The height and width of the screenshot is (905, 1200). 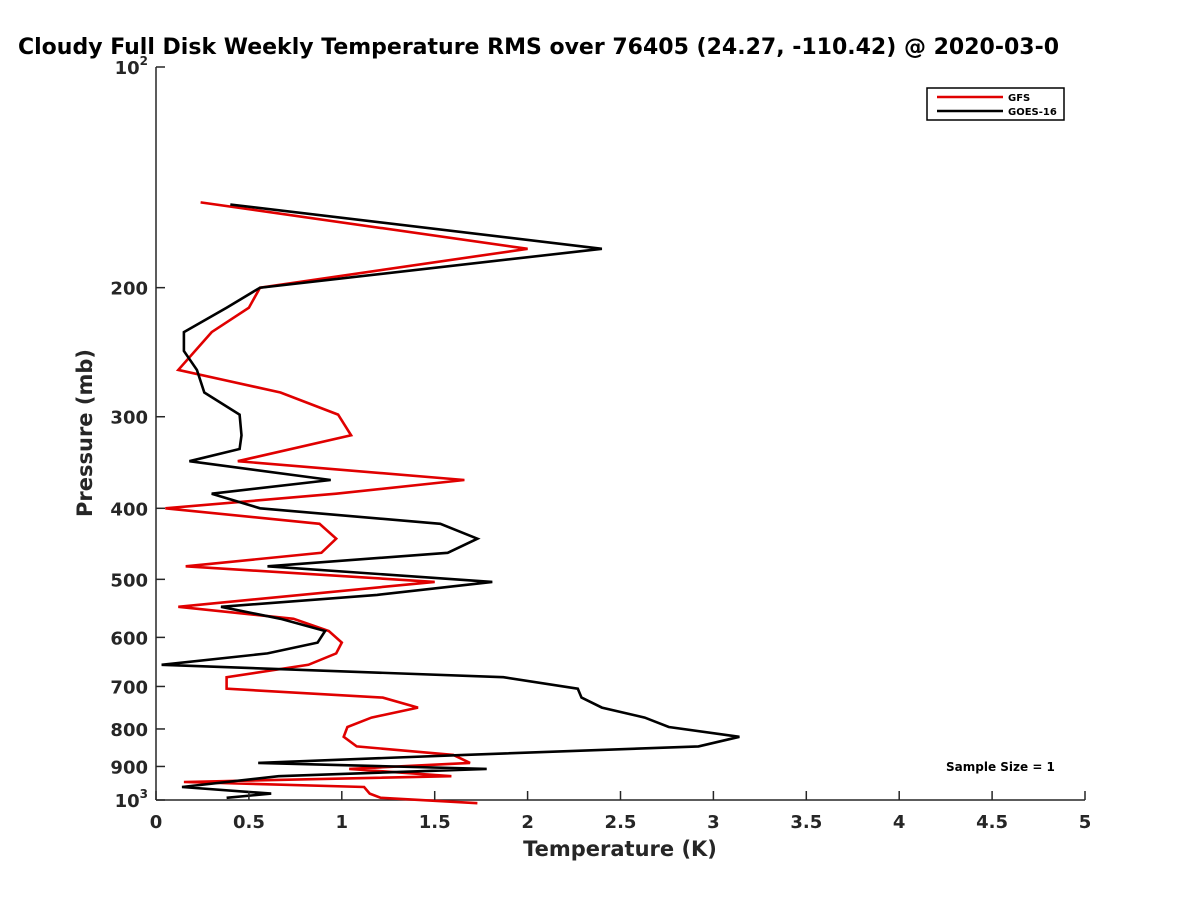 I want to click on y-tick-label: 800, so click(x=129, y=730).